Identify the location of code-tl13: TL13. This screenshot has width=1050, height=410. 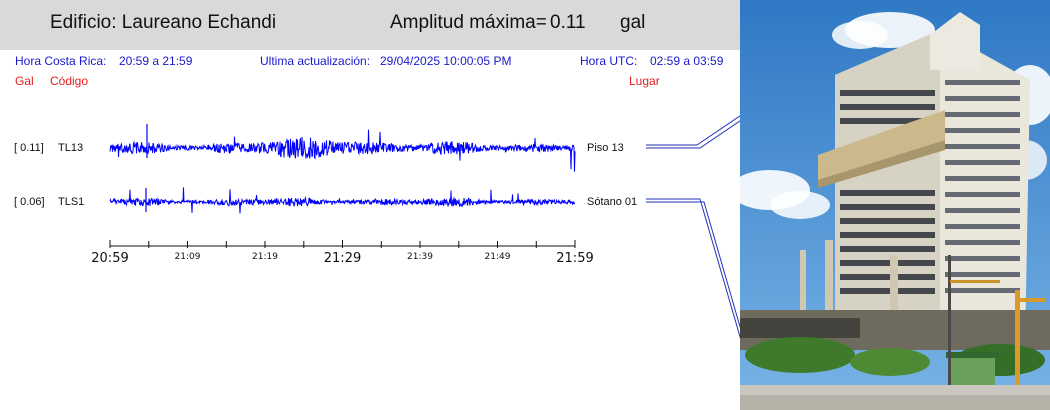
(71, 148).